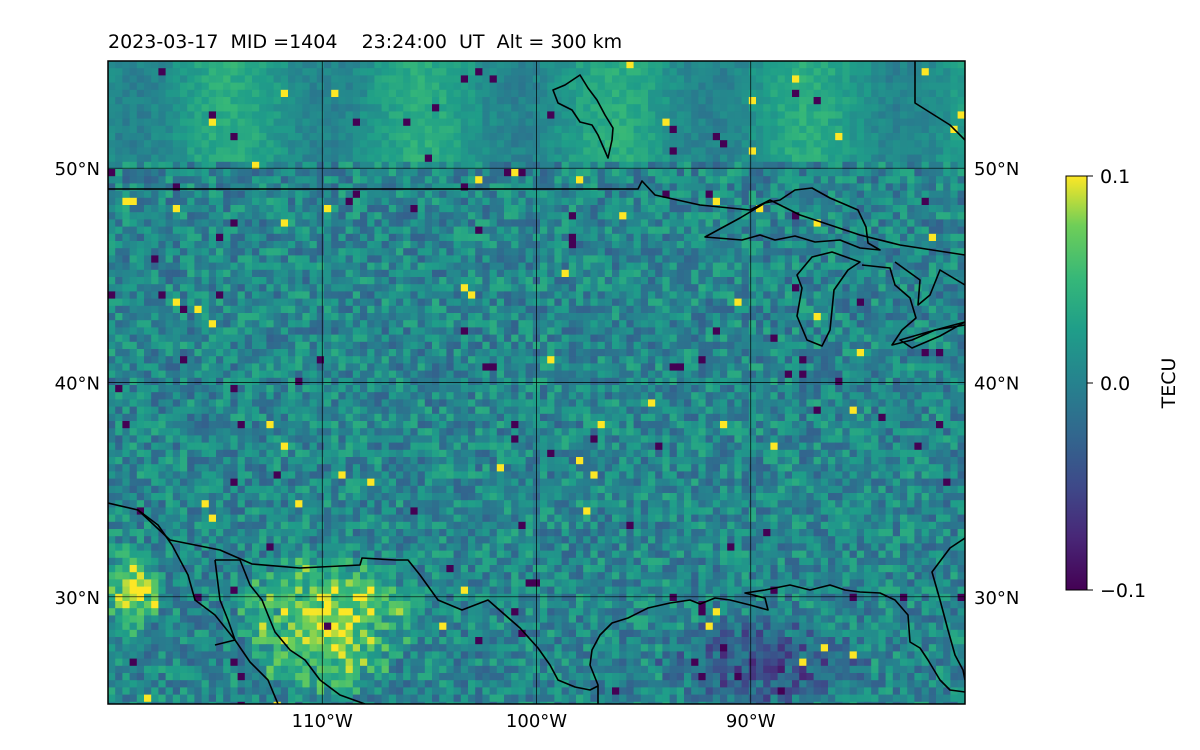 The image size is (1200, 750). Describe the element at coordinates (929, 283) in the screenshot. I see `georgian-bay` at that location.